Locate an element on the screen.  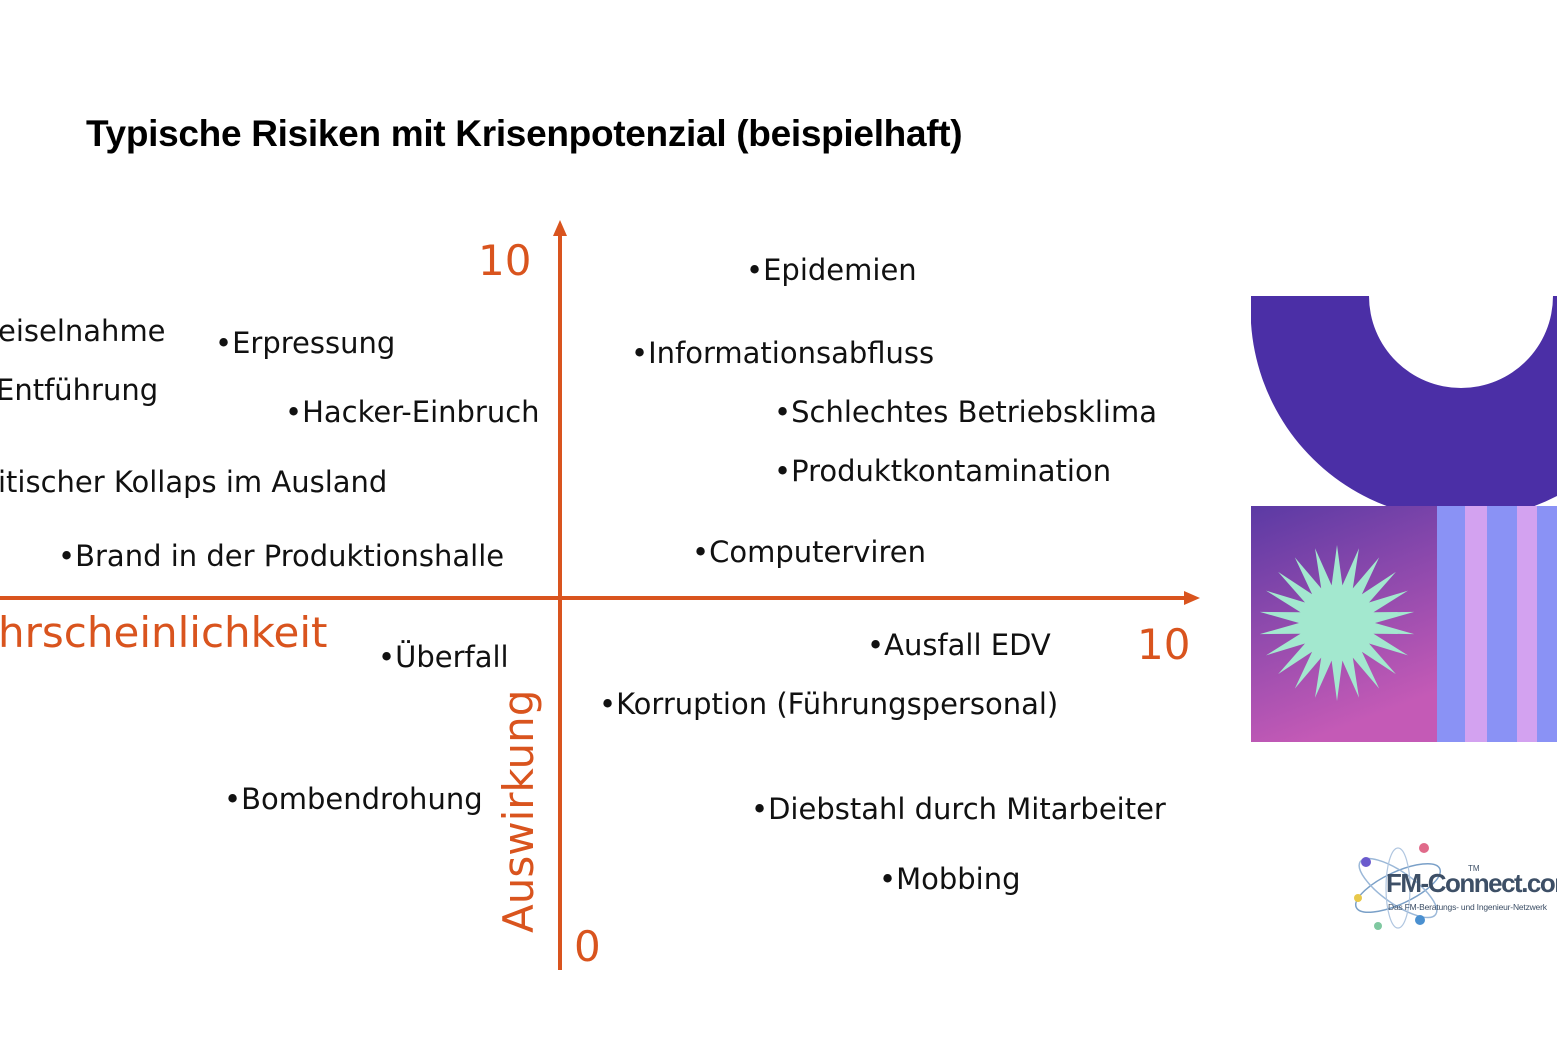
arc-shape is located at coordinates (1404, 401).